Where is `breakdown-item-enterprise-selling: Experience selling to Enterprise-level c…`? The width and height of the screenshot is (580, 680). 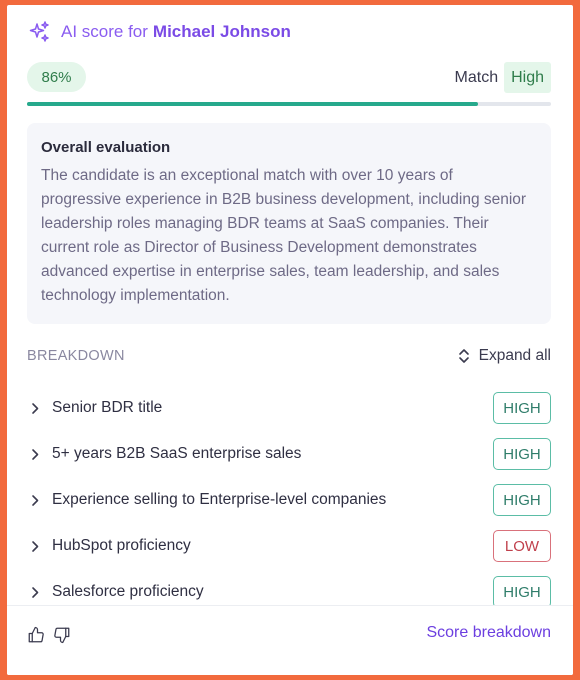 breakdown-item-enterprise-selling: Experience selling to Enterprise-level c… is located at coordinates (289, 500).